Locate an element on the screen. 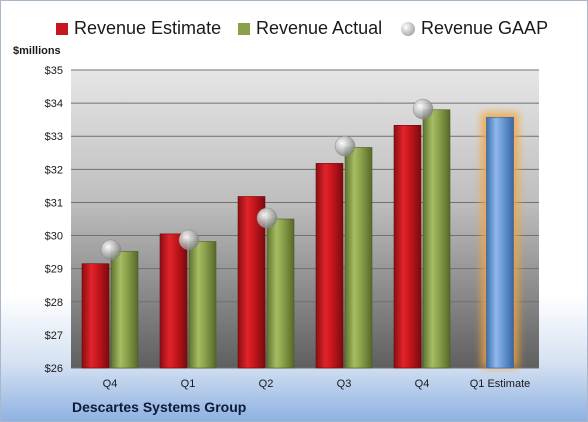 The image size is (588, 422). legend-revenue-gaap: Revenue GAAP is located at coordinates (474, 28).